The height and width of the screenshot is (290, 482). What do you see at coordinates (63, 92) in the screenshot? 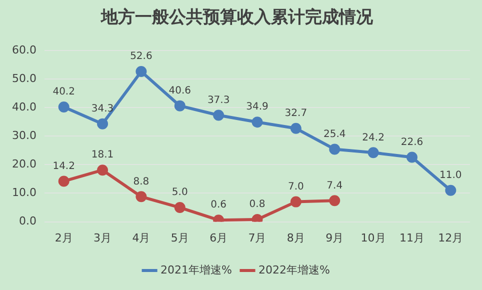
I see `data-label: 40.2` at bounding box center [63, 92].